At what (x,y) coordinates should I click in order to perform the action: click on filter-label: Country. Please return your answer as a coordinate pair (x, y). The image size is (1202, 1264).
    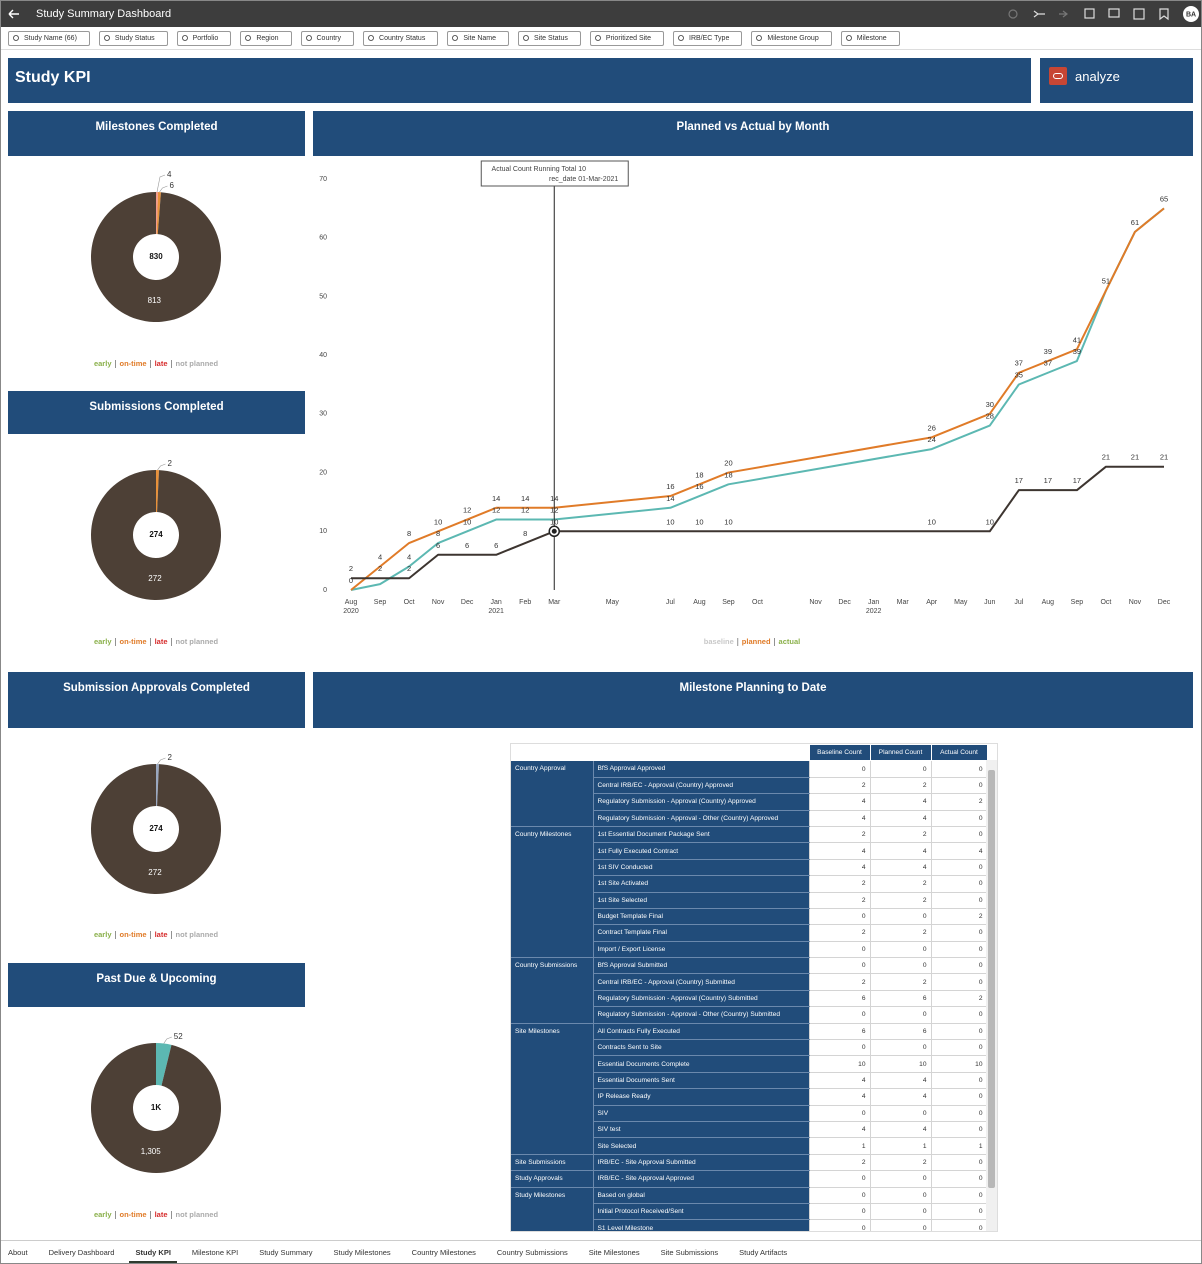
    Looking at the image, I should click on (329, 38).